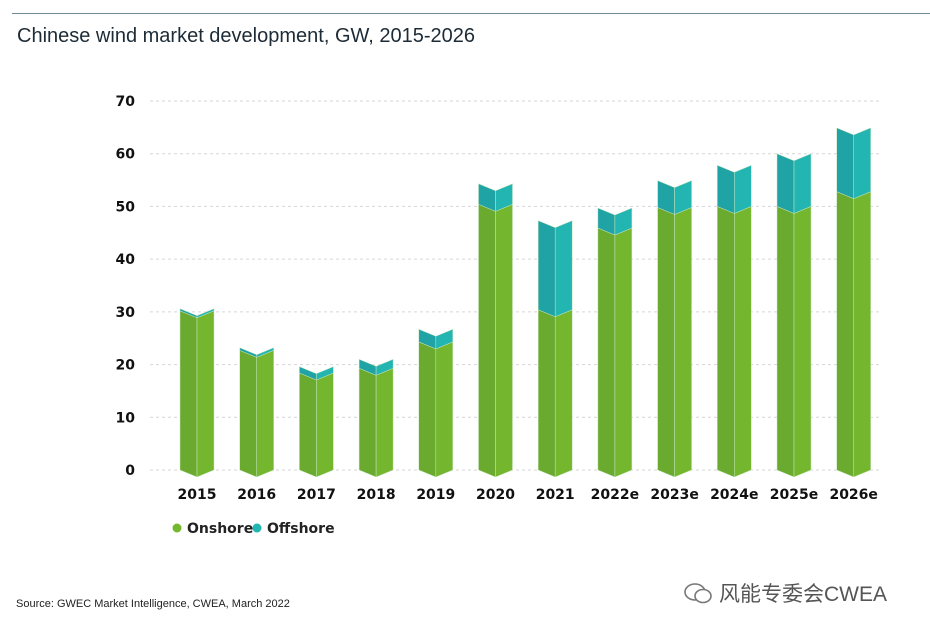 The width and height of the screenshot is (930, 632). Describe the element at coordinates (126, 260) in the screenshot. I see `y-tick-label: 40` at that location.